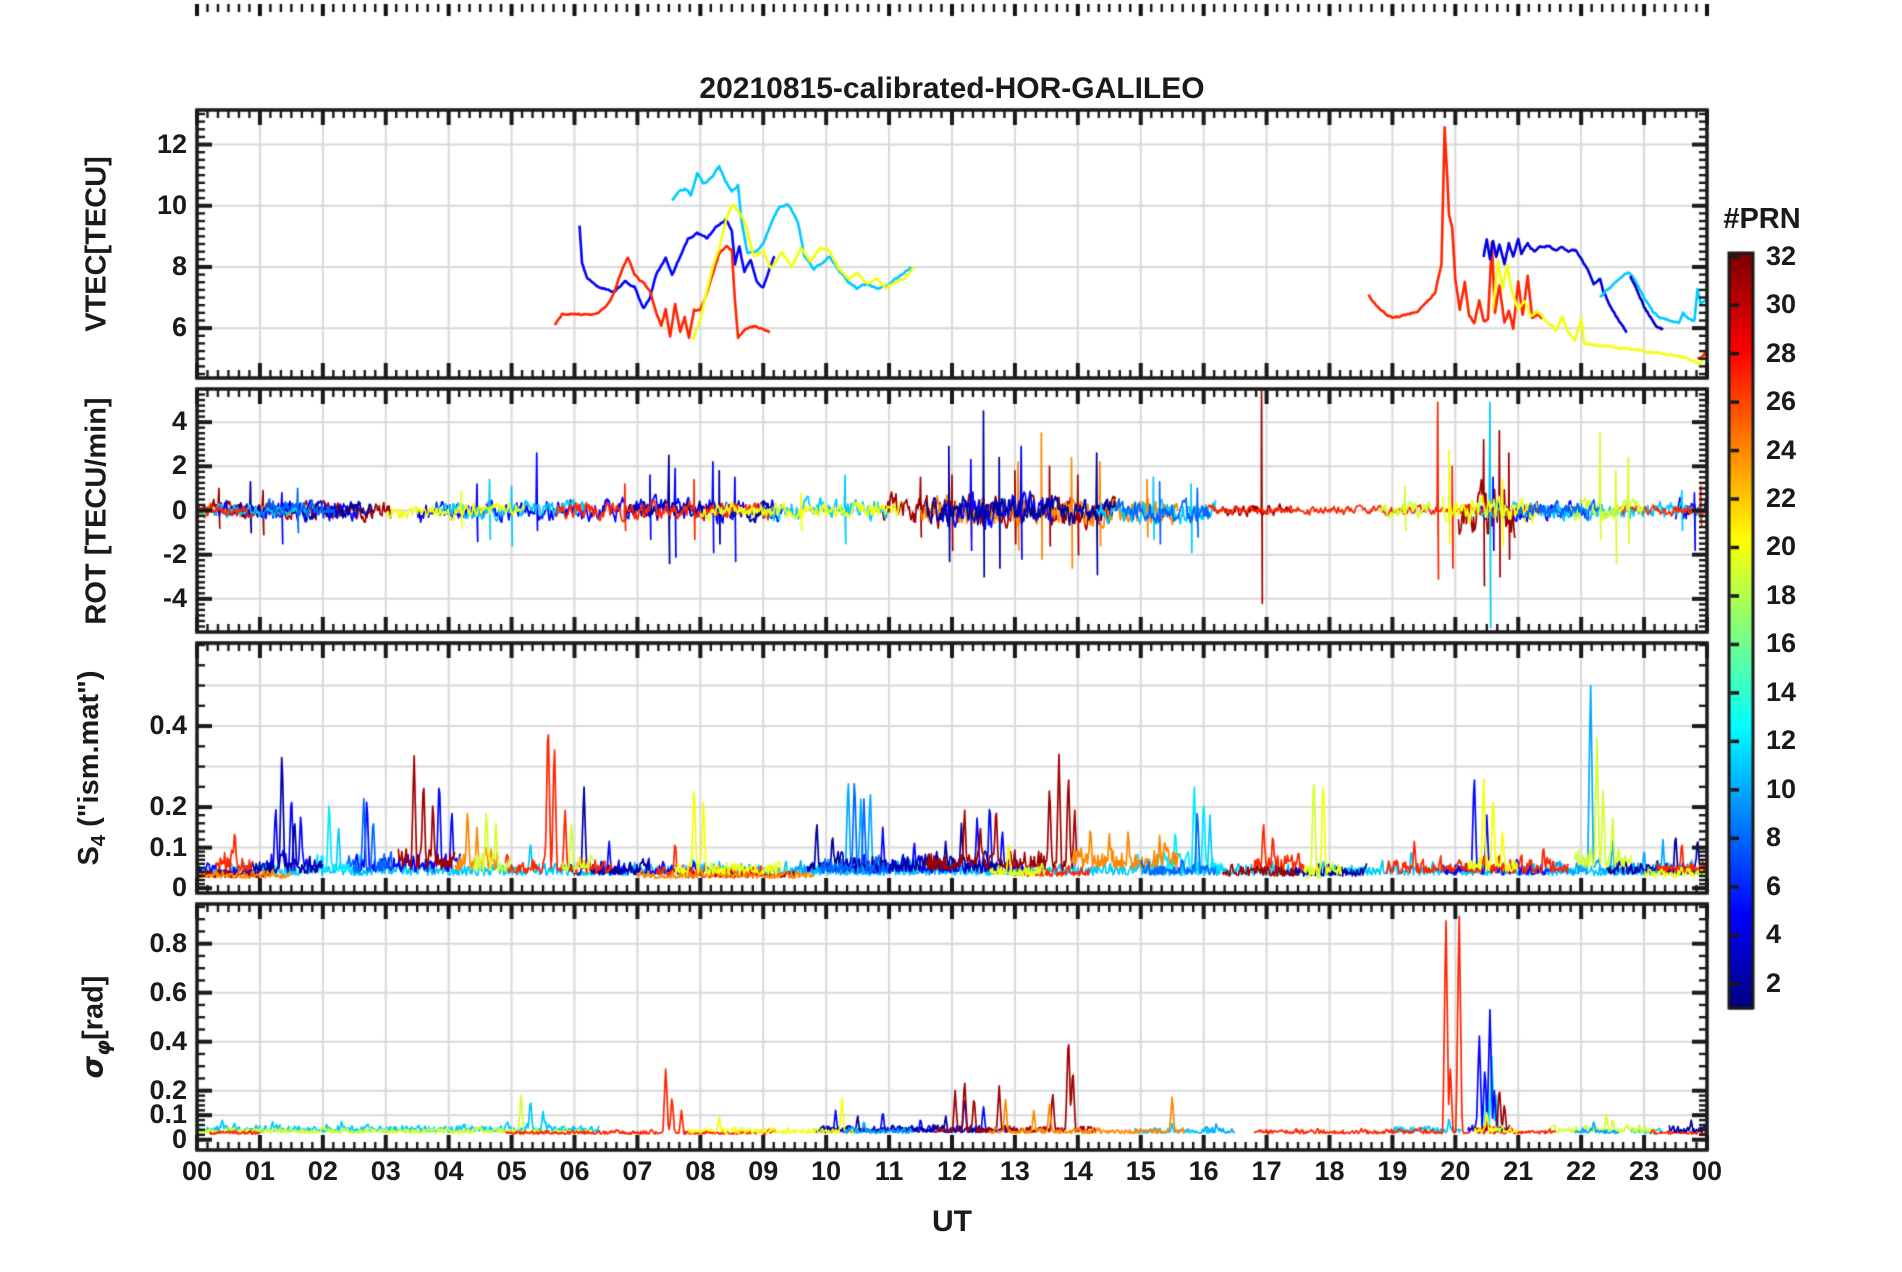  I want to click on colorbar-tick-label: 24, so click(1781, 449).